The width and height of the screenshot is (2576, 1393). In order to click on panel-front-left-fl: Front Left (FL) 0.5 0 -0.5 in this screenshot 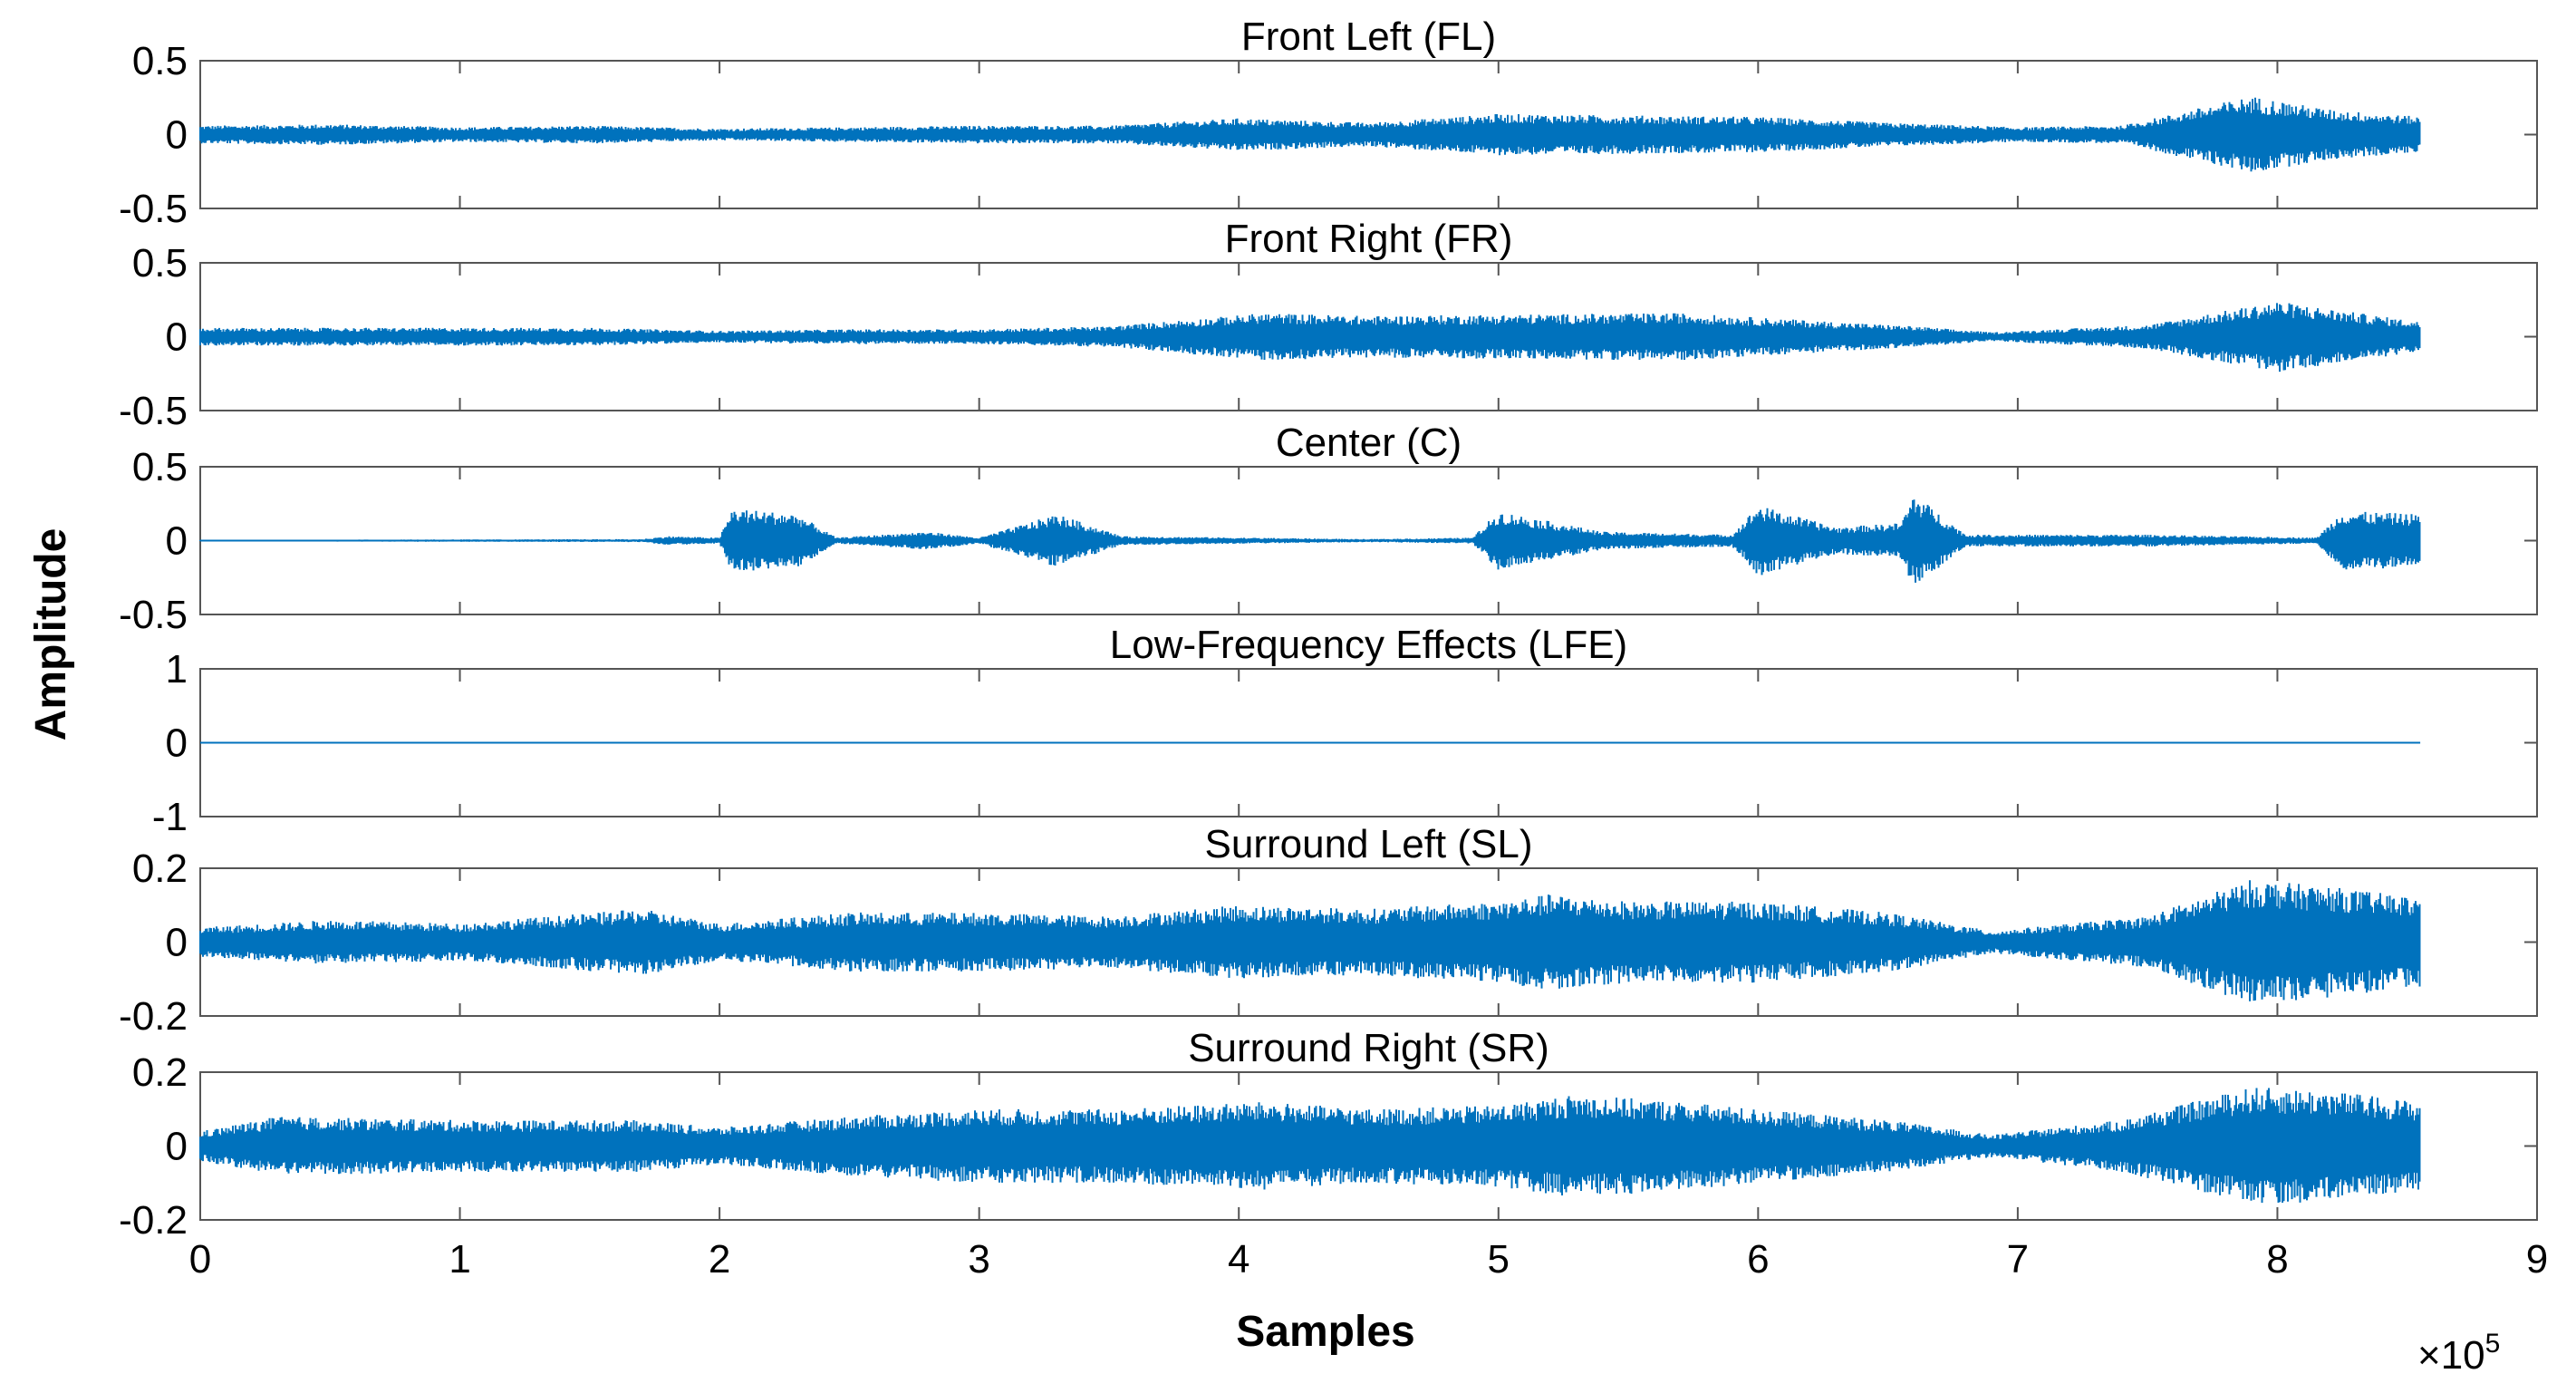, I will do `click(1328, 123)`.